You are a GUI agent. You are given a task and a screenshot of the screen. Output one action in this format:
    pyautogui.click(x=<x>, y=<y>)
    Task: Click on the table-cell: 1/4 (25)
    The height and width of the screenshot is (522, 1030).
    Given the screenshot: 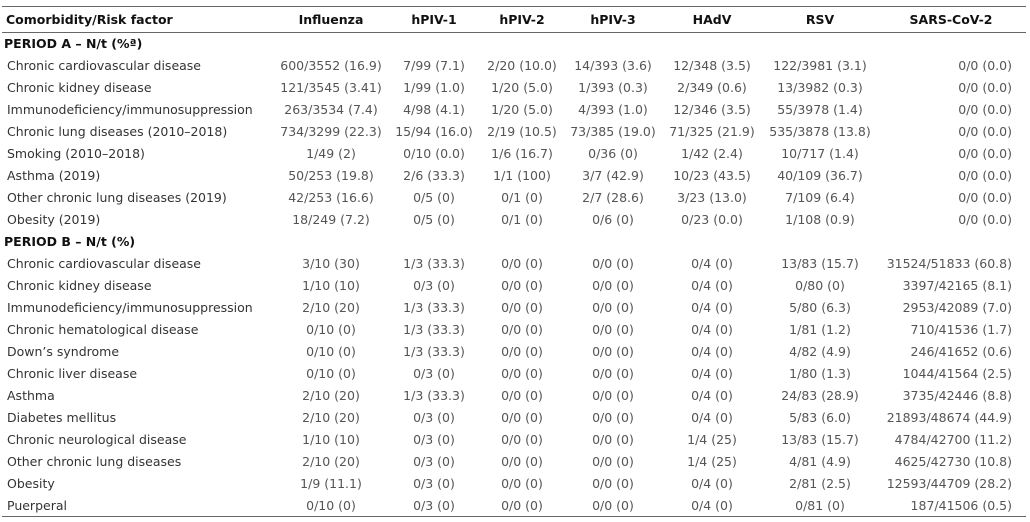 What is the action you would take?
    pyautogui.click(x=712, y=439)
    